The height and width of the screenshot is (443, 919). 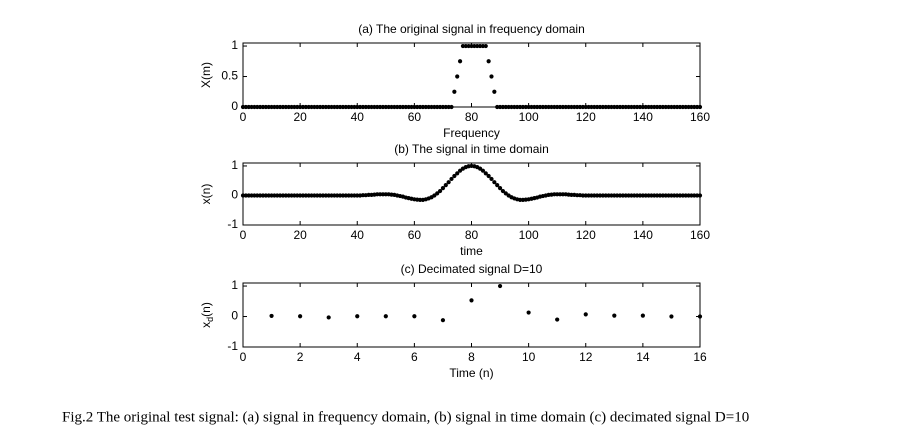 I want to click on x-tick-label: 16, so click(x=700, y=357).